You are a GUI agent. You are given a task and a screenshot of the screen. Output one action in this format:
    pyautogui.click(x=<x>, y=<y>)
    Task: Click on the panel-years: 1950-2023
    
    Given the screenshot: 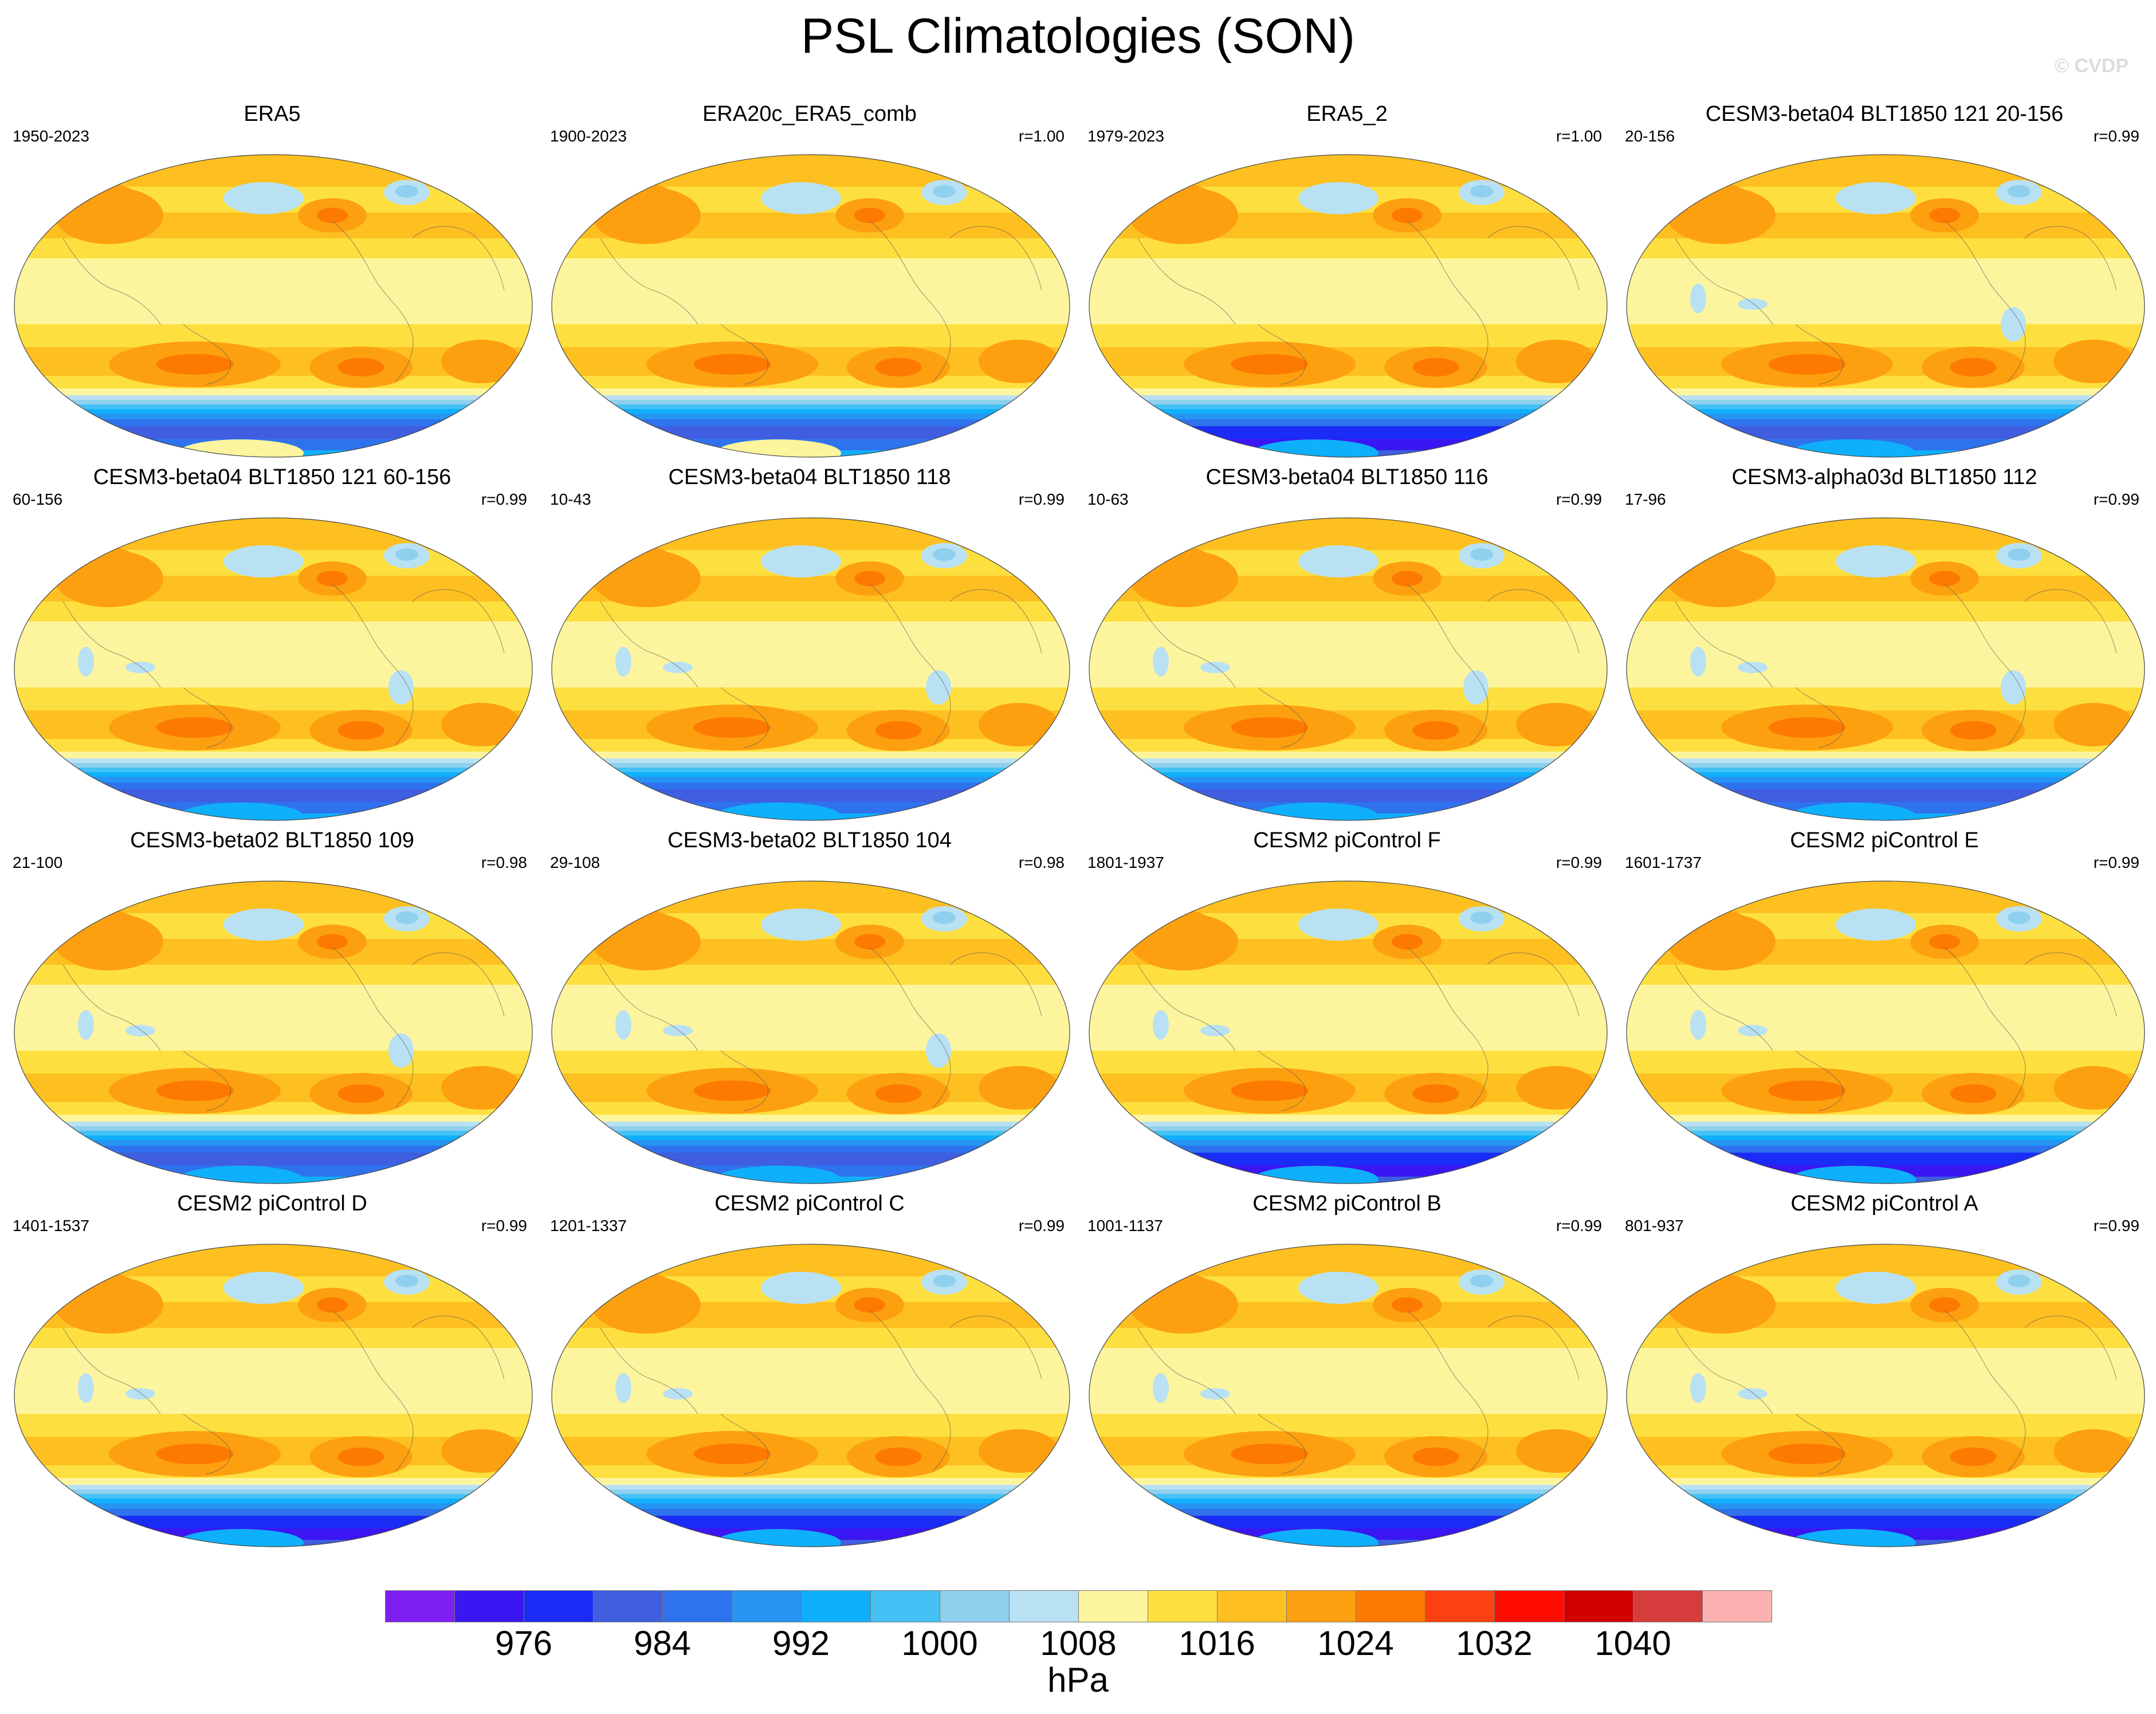 What is the action you would take?
    pyautogui.click(x=51, y=136)
    